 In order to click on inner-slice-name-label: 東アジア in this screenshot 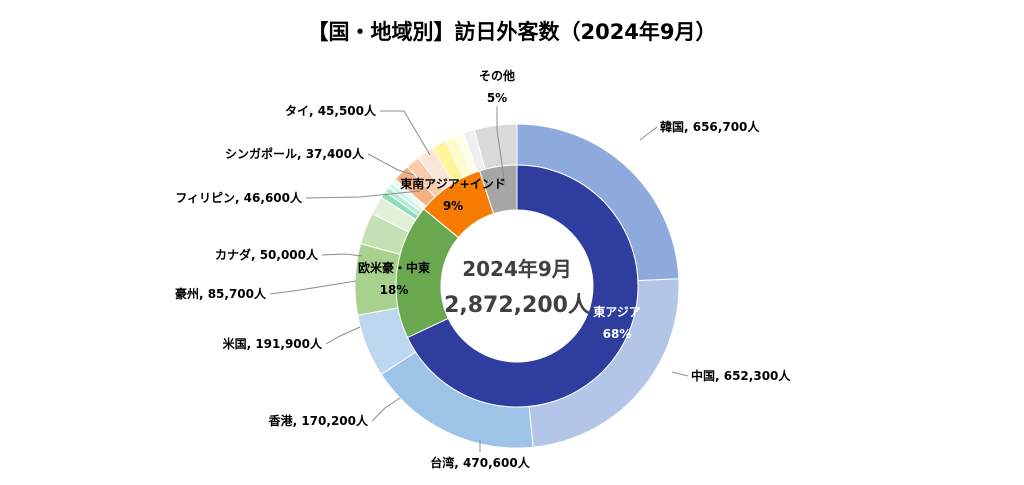, I will do `click(617, 311)`.